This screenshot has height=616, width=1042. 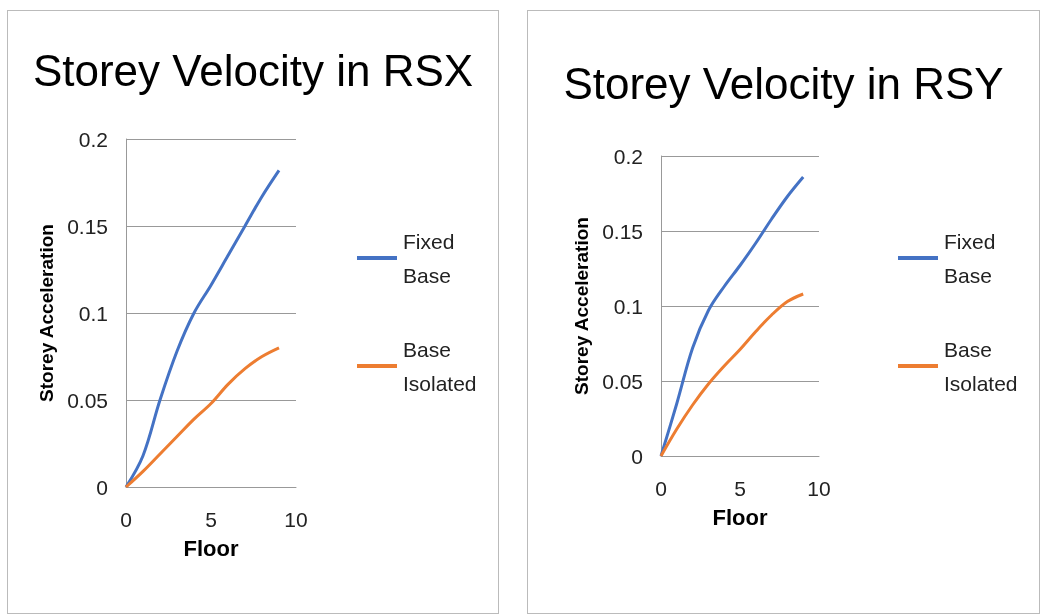 I want to click on chart-title: Storey Velocity in RSY, so click(x=783, y=83).